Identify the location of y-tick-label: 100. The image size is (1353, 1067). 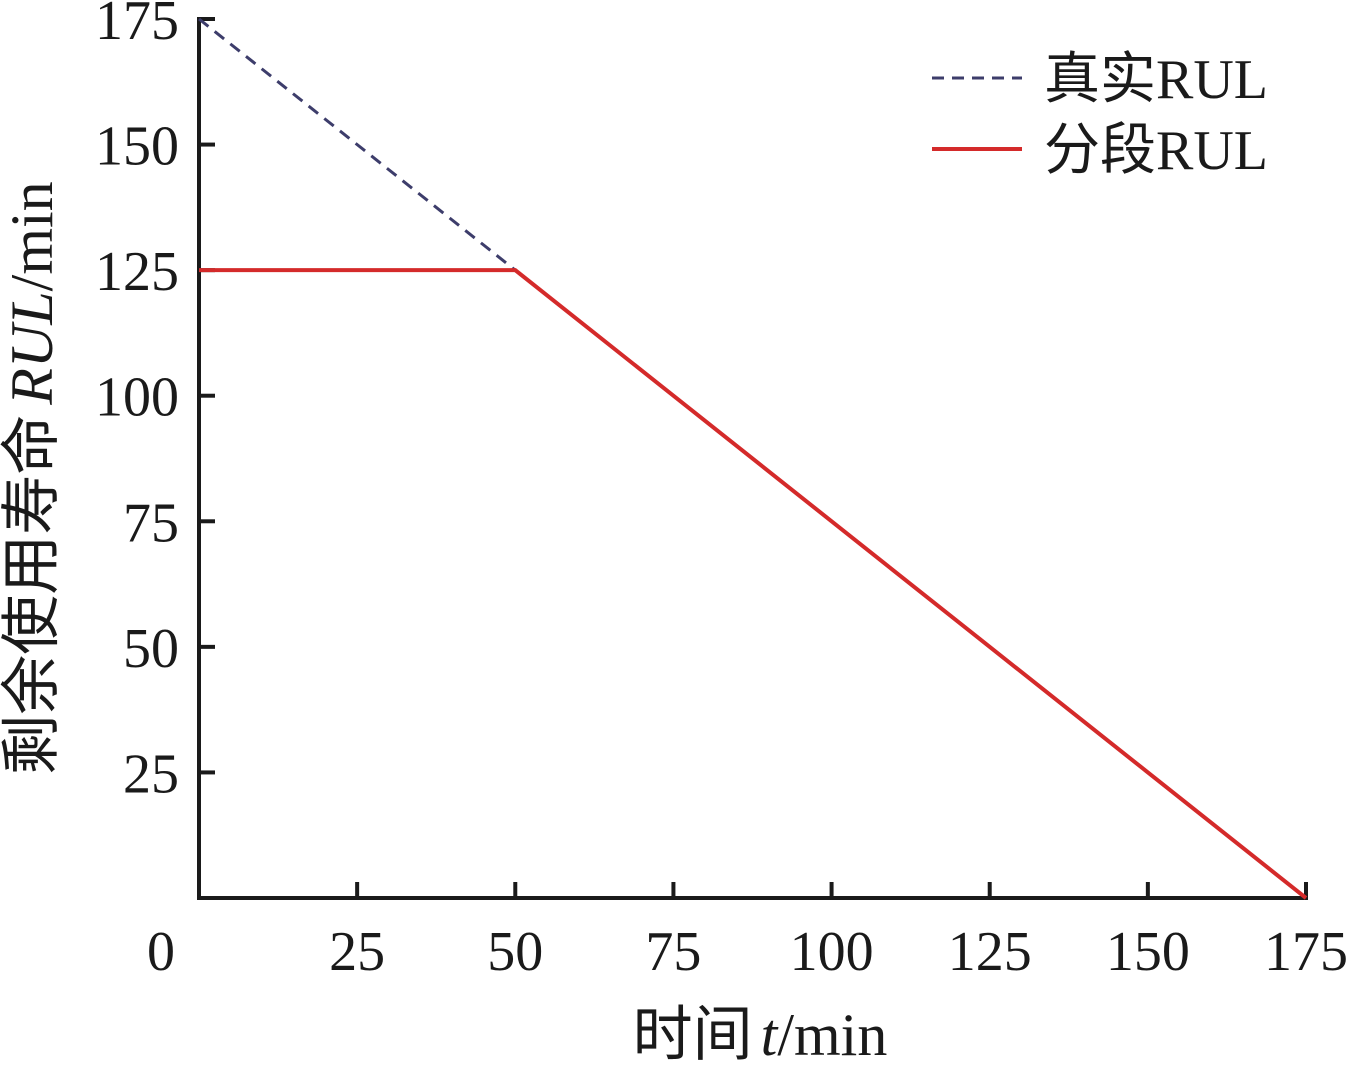
(137, 398).